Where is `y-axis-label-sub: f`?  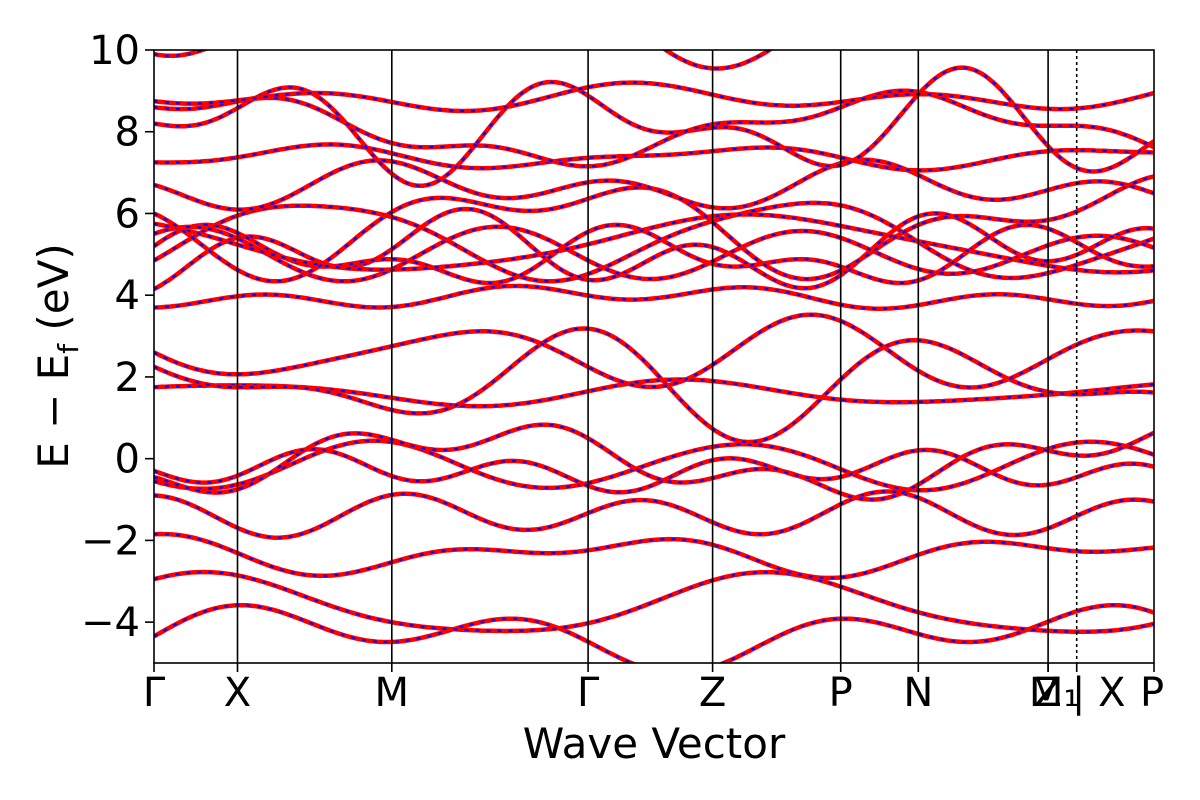 y-axis-label-sub: f is located at coordinates (68, 348).